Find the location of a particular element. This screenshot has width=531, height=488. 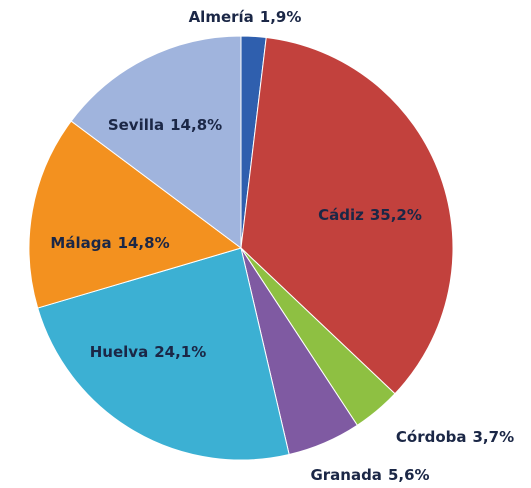

category-label: Sevilla is located at coordinates (136, 125).